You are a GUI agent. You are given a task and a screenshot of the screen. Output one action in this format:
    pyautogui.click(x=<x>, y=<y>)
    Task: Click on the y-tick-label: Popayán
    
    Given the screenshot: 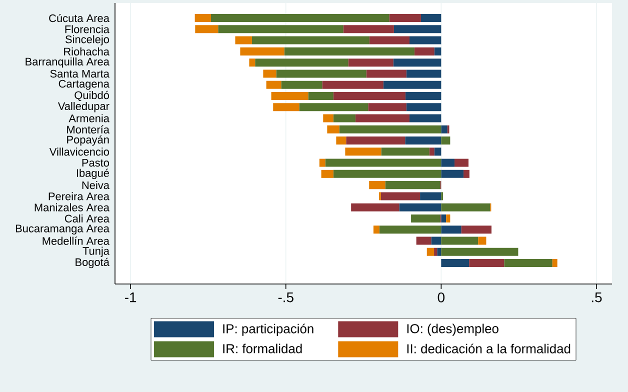 What is the action you would take?
    pyautogui.click(x=88, y=140)
    